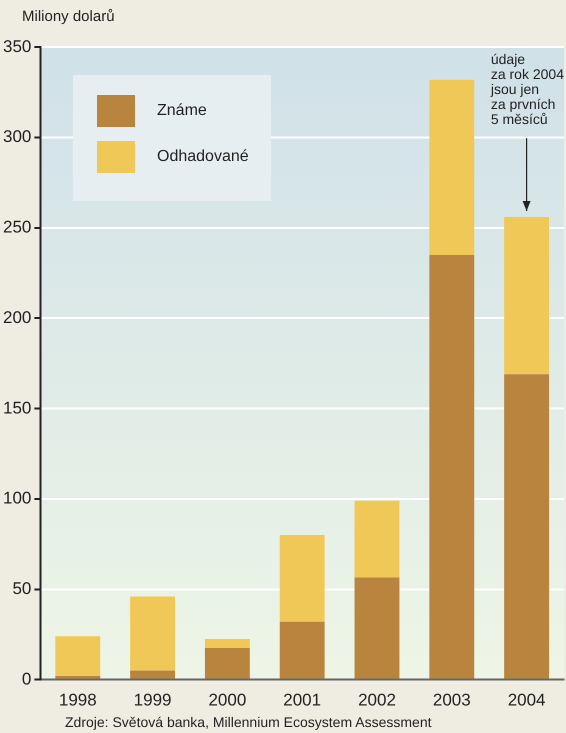  Describe the element at coordinates (248, 722) in the screenshot. I see `text: Zdroje: Světová banka, Millennium Ecosystem Assessment` at that location.